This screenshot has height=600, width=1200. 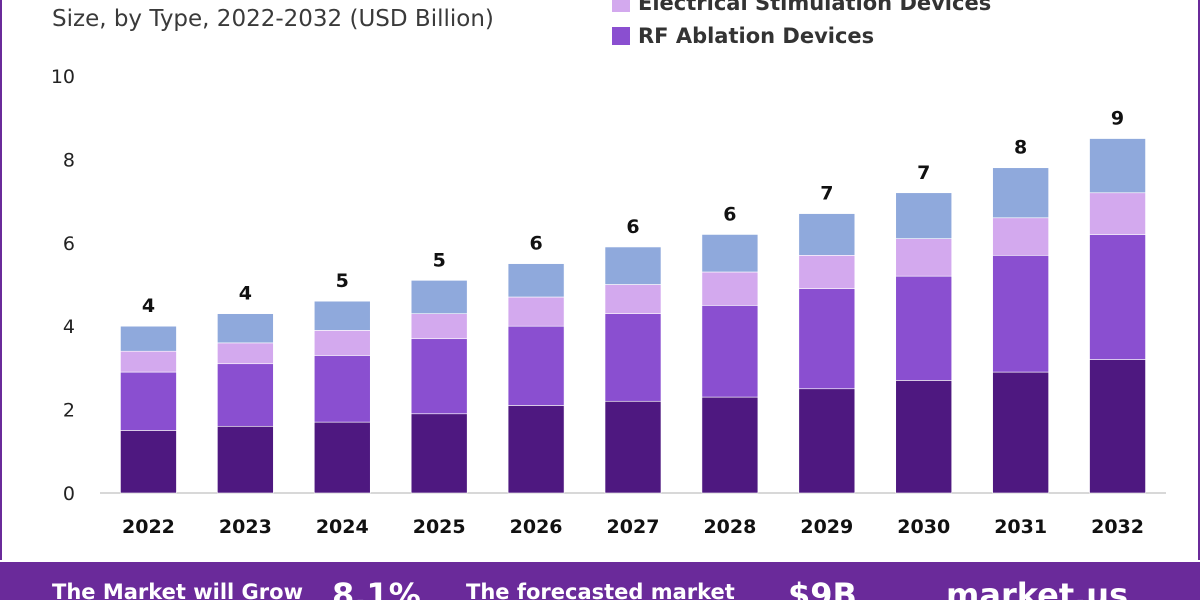 What do you see at coordinates (633, 527) in the screenshot?
I see `x-tick-label: 2027` at bounding box center [633, 527].